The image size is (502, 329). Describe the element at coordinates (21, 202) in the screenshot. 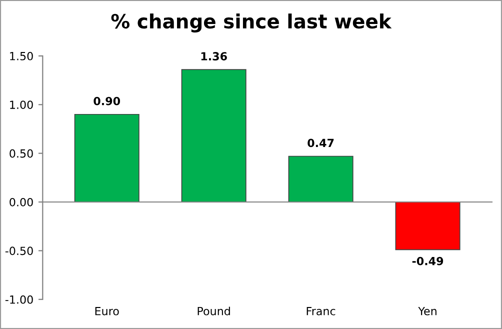

I see `y-tick-label: 0.00` at that location.